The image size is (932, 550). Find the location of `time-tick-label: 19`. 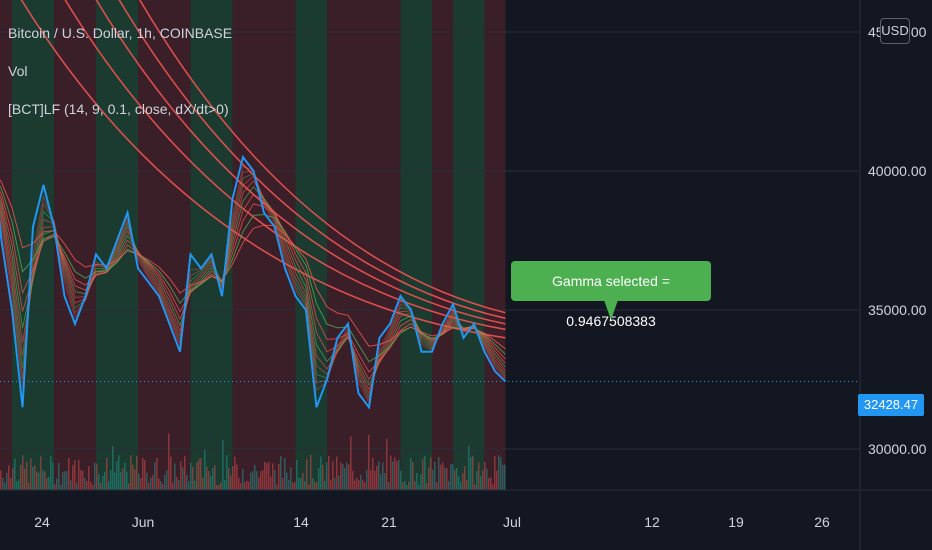

time-tick-label: 19 is located at coordinates (736, 522).